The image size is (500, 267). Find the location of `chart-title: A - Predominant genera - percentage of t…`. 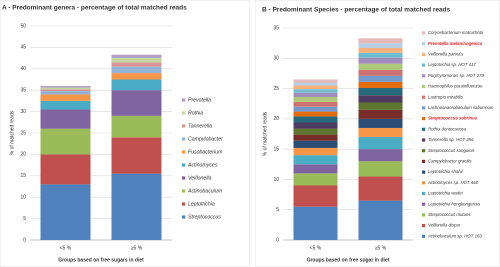

chart-title: A - Predominant genera - percentage of t… is located at coordinates (94, 8).